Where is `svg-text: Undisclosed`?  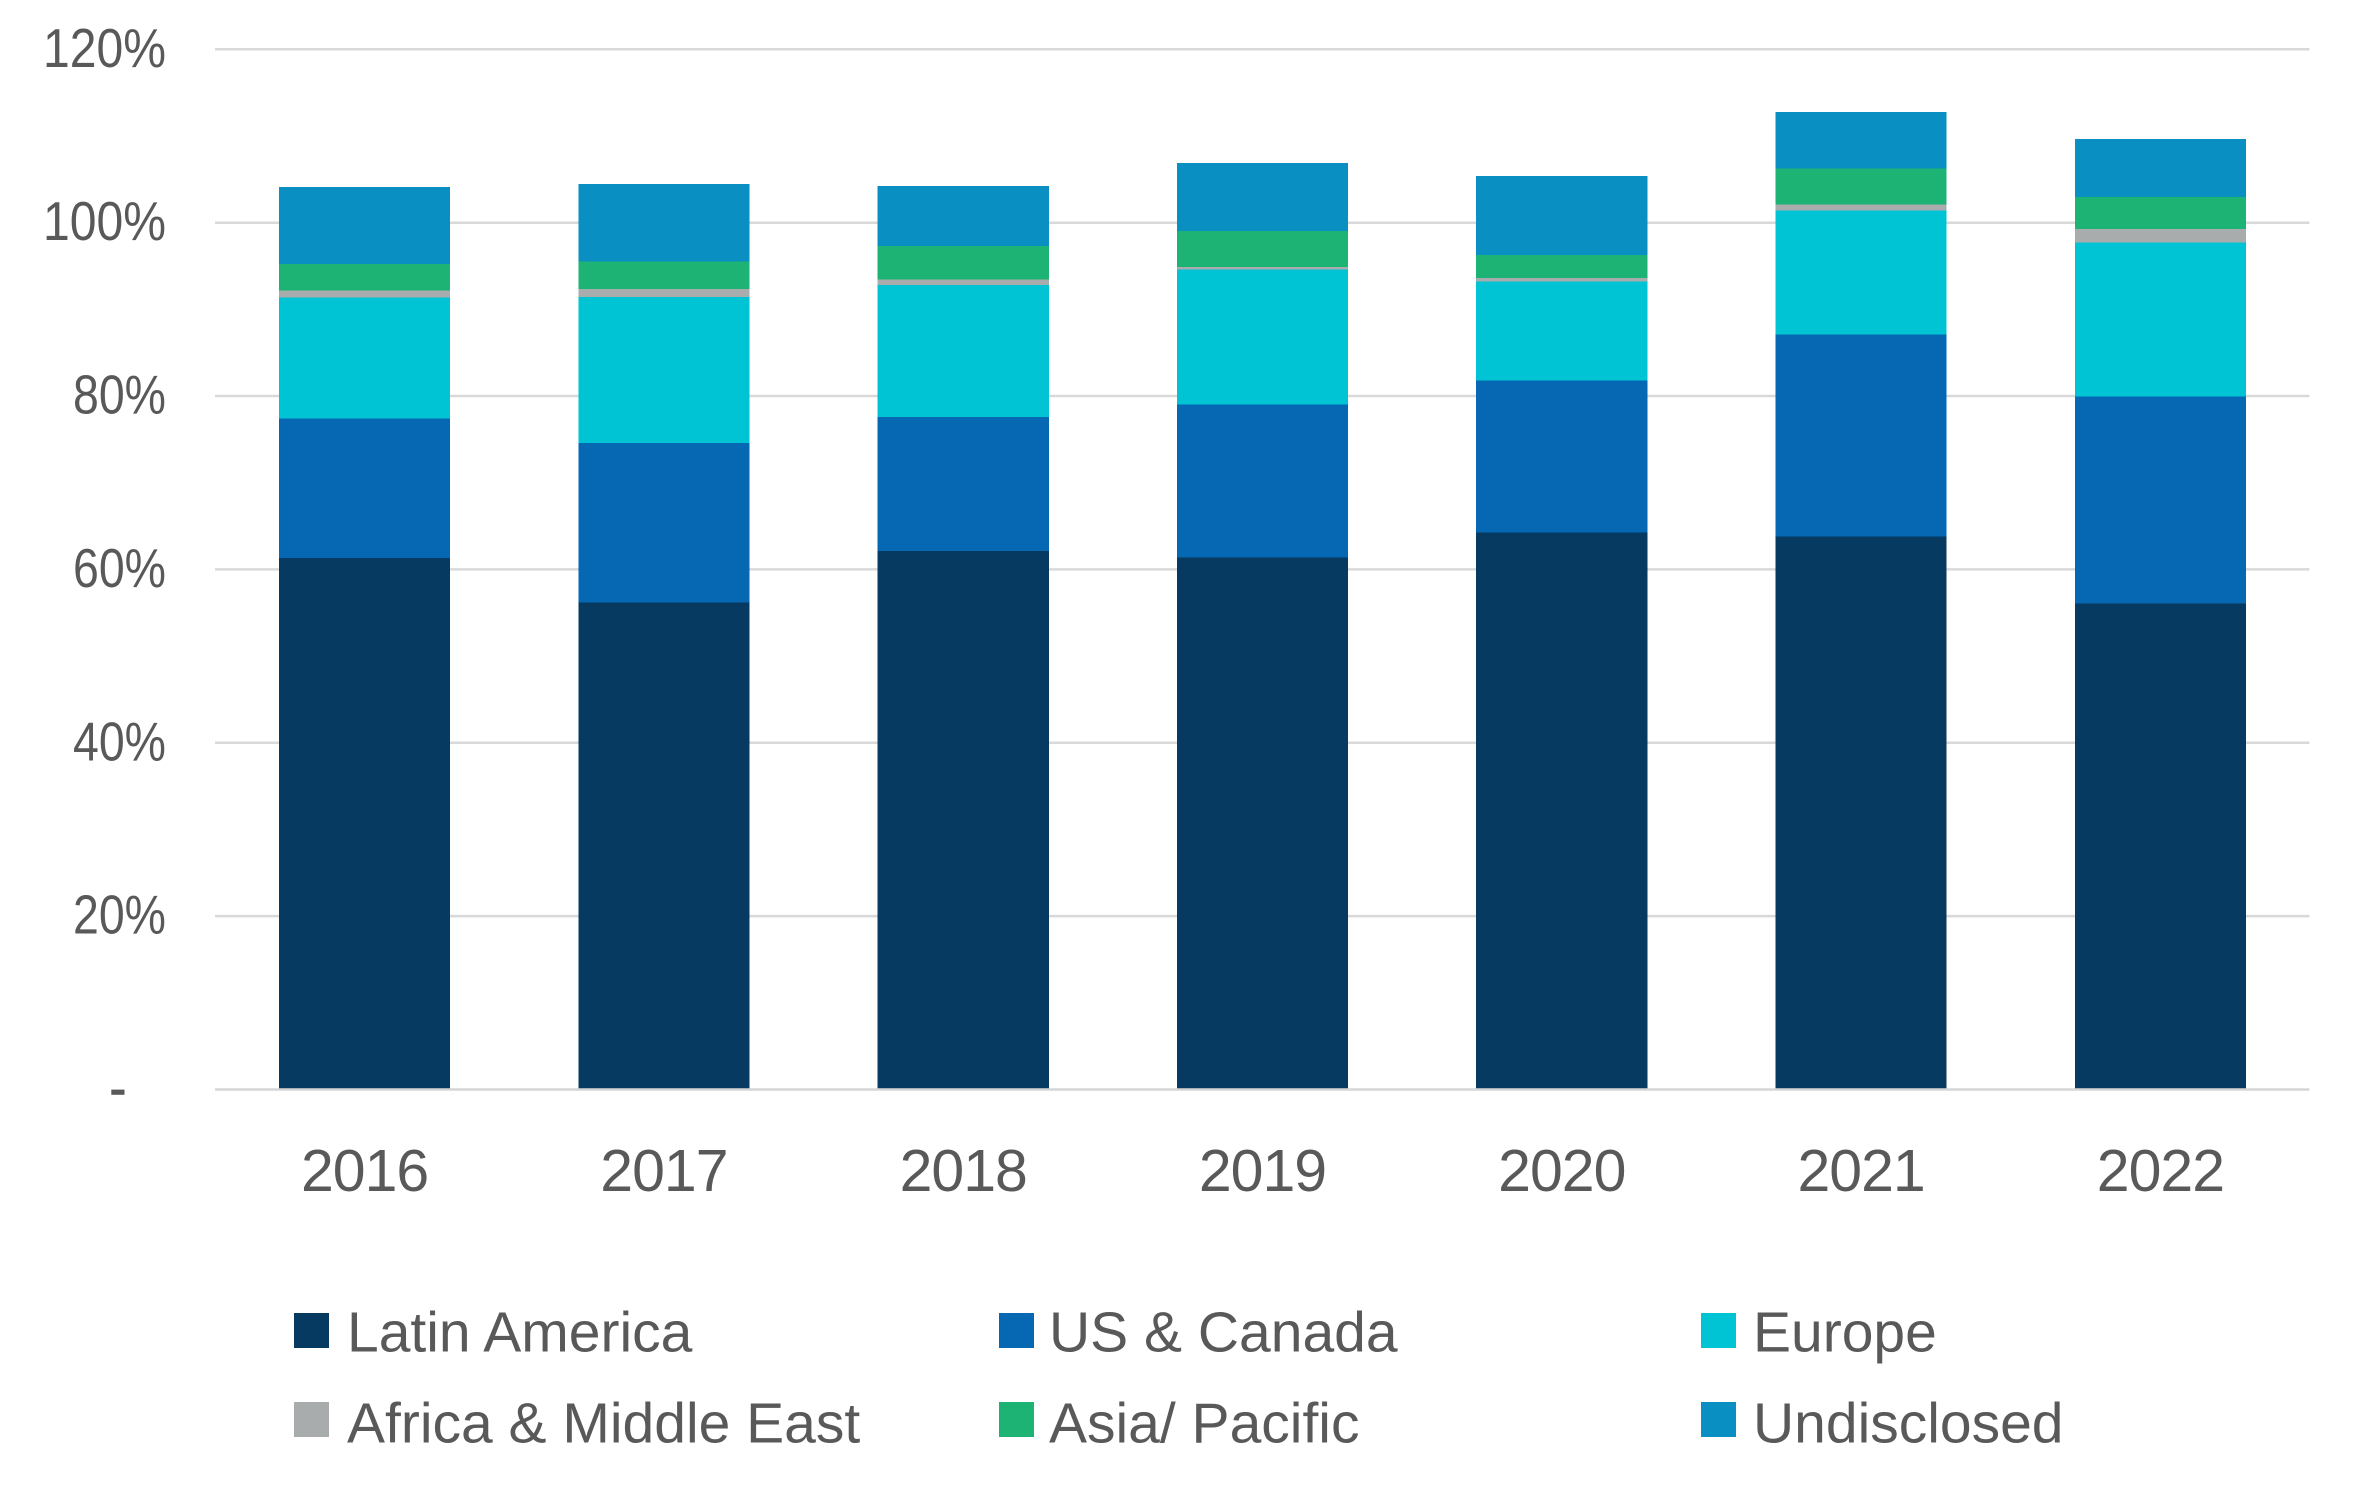 svg-text: Undisclosed is located at coordinates (1908, 1423).